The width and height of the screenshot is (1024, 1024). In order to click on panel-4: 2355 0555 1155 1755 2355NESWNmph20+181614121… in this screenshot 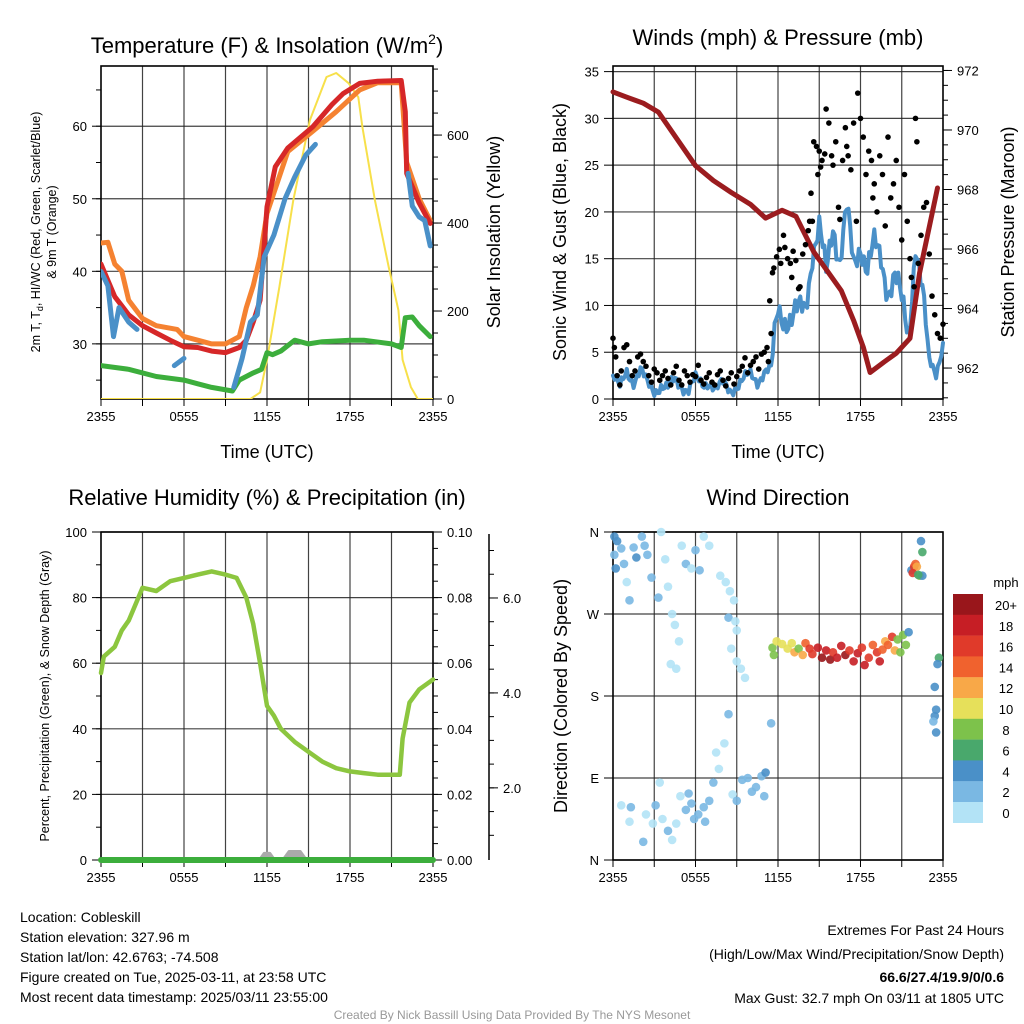, I will do `click(803, 705)`.